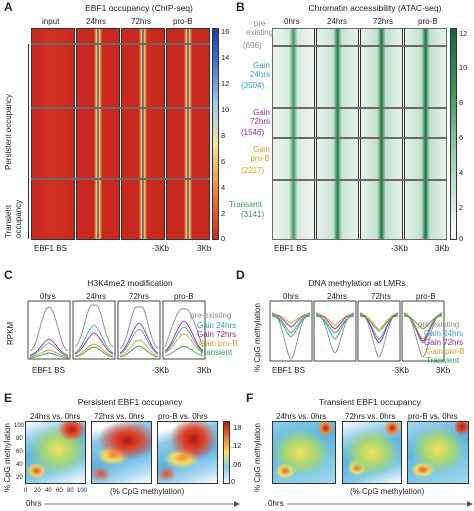 This screenshot has height=511, width=474. Describe the element at coordinates (8, 131) in the screenshot. I see `panel-a-row-group-1: Persistent occupancy` at that location.